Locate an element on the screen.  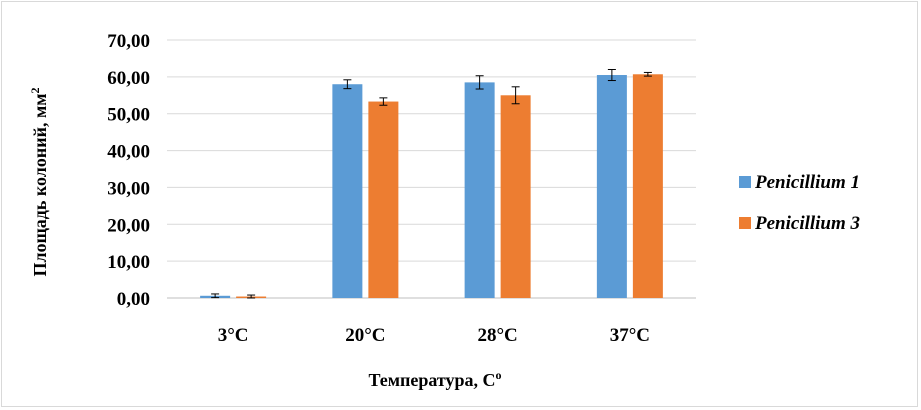
x-tick-label: 28°C is located at coordinates (497, 335).